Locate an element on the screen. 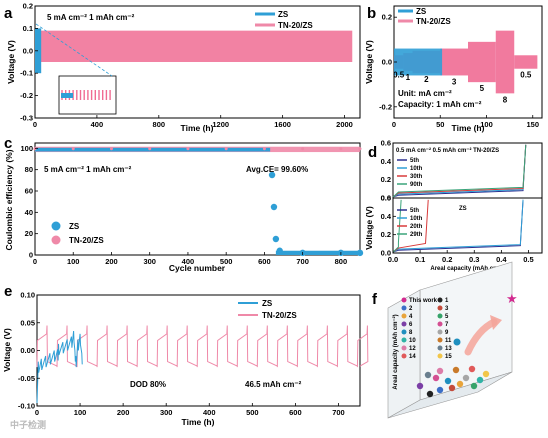 This screenshot has height=438, width=548. d-top-curve-90th is located at coordinates (459, 171).